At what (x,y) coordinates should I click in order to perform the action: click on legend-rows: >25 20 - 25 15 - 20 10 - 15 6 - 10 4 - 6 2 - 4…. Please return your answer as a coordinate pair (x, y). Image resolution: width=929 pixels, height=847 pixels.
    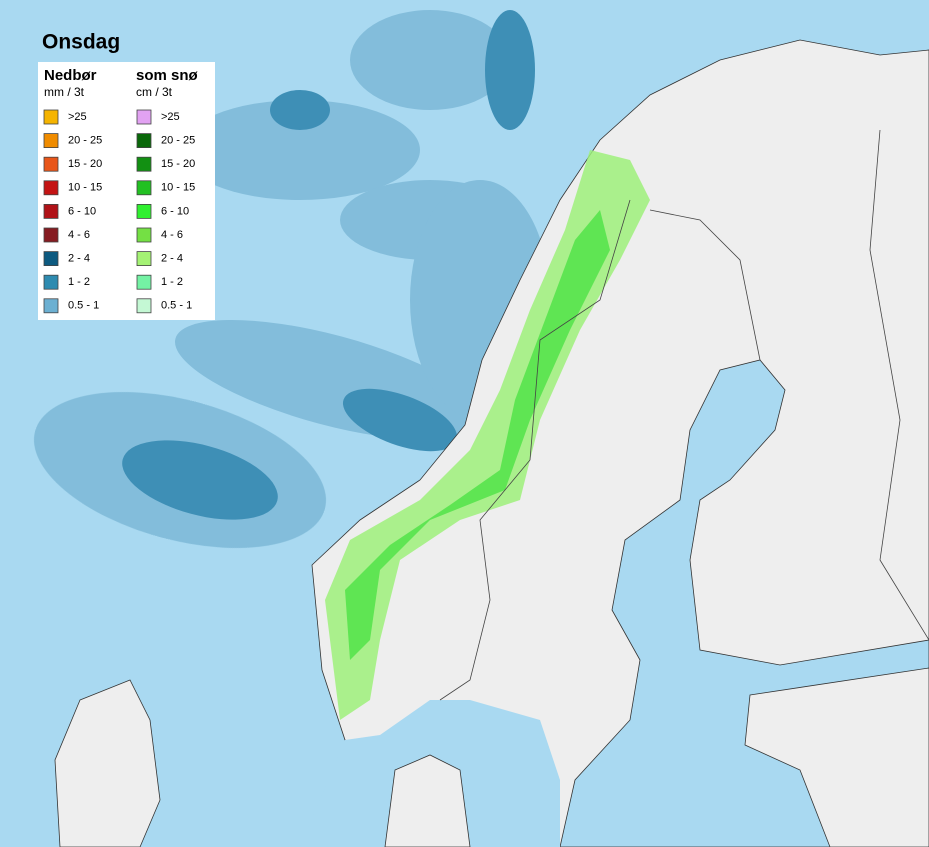
    Looking at the image, I should click on (119, 211).